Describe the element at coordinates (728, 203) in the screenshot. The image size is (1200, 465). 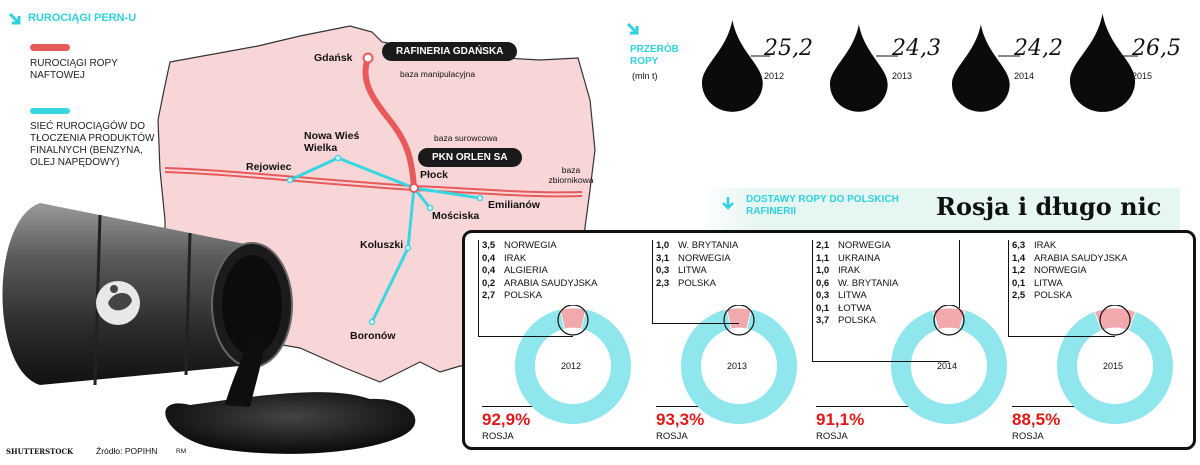
I see `arrow-down-icon` at that location.